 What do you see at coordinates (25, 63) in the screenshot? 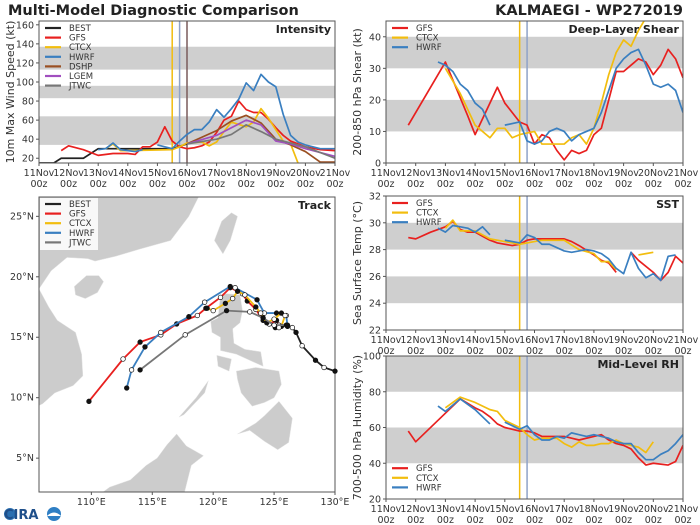
I see `y-tick-label: 120` at bounding box center [25, 63].